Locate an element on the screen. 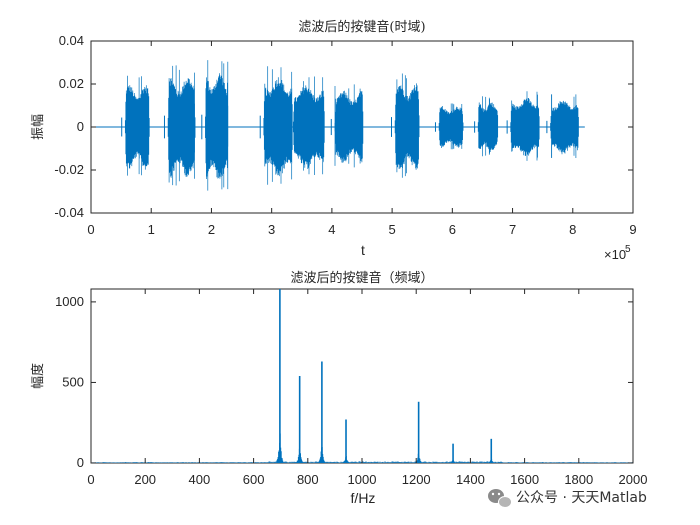 The image size is (700, 525). freq-x-tick-label: 800 is located at coordinates (308, 479).